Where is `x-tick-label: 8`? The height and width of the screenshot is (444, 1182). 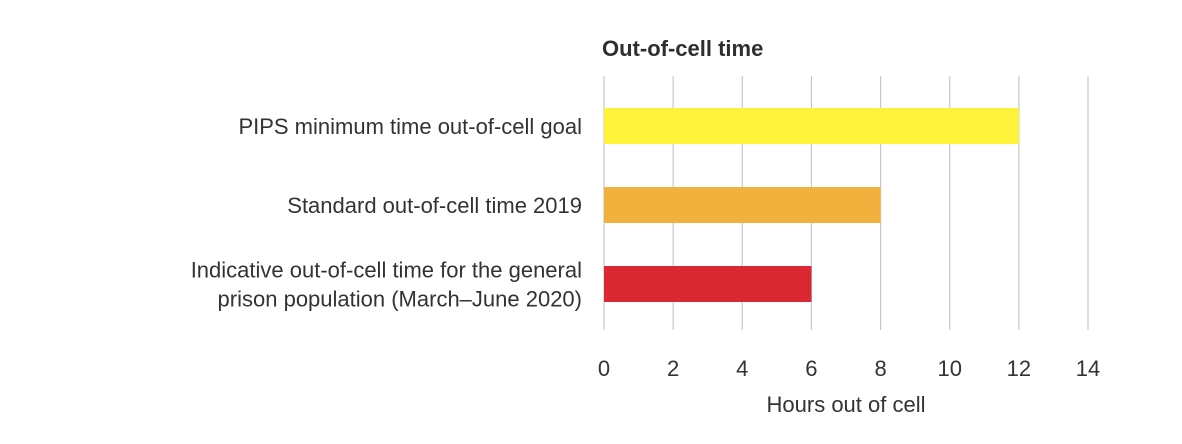
x-tick-label: 8 is located at coordinates (880, 368).